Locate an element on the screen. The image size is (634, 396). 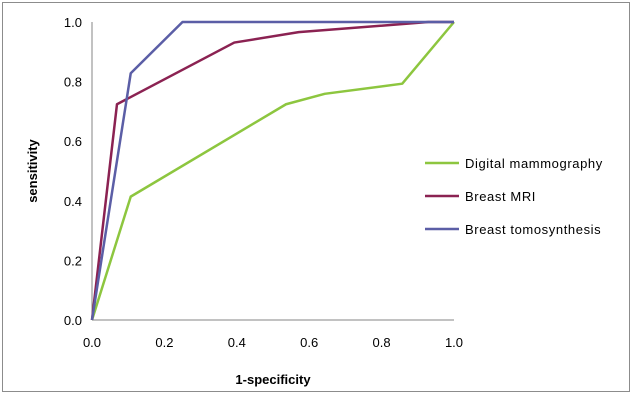
x-axis-title: 1-specificity is located at coordinates (273, 379).